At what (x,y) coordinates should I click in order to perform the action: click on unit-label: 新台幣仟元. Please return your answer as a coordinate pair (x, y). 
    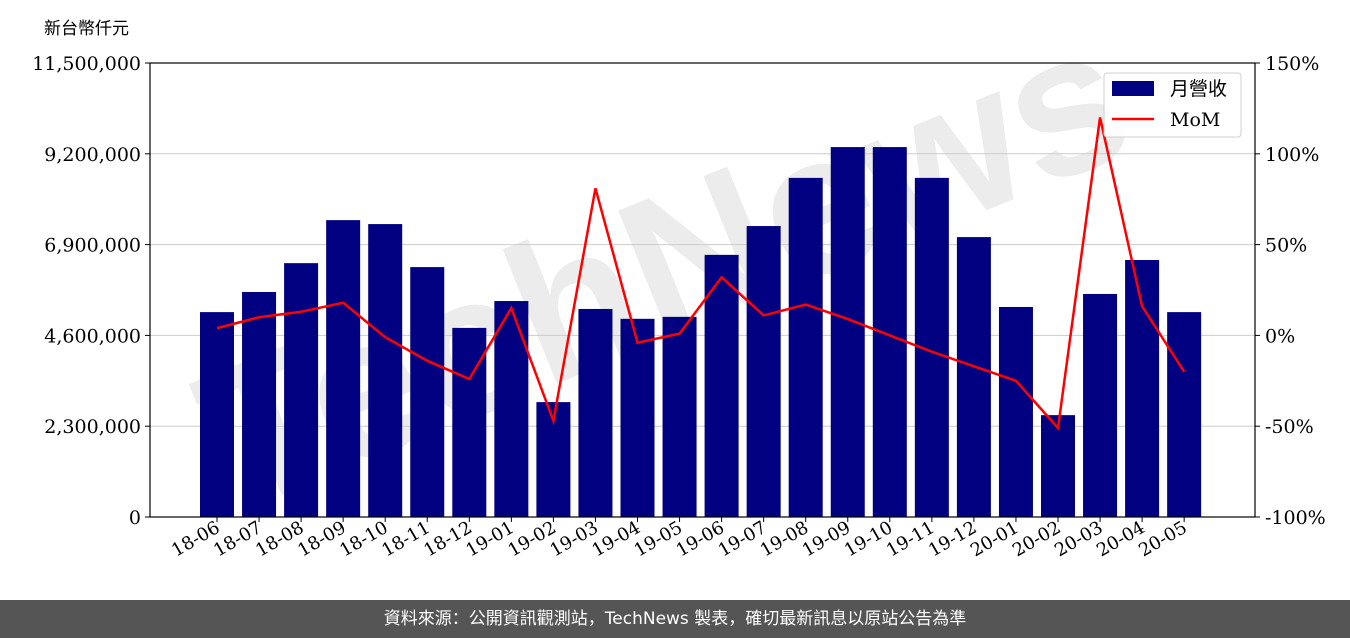
    Looking at the image, I should click on (86, 29).